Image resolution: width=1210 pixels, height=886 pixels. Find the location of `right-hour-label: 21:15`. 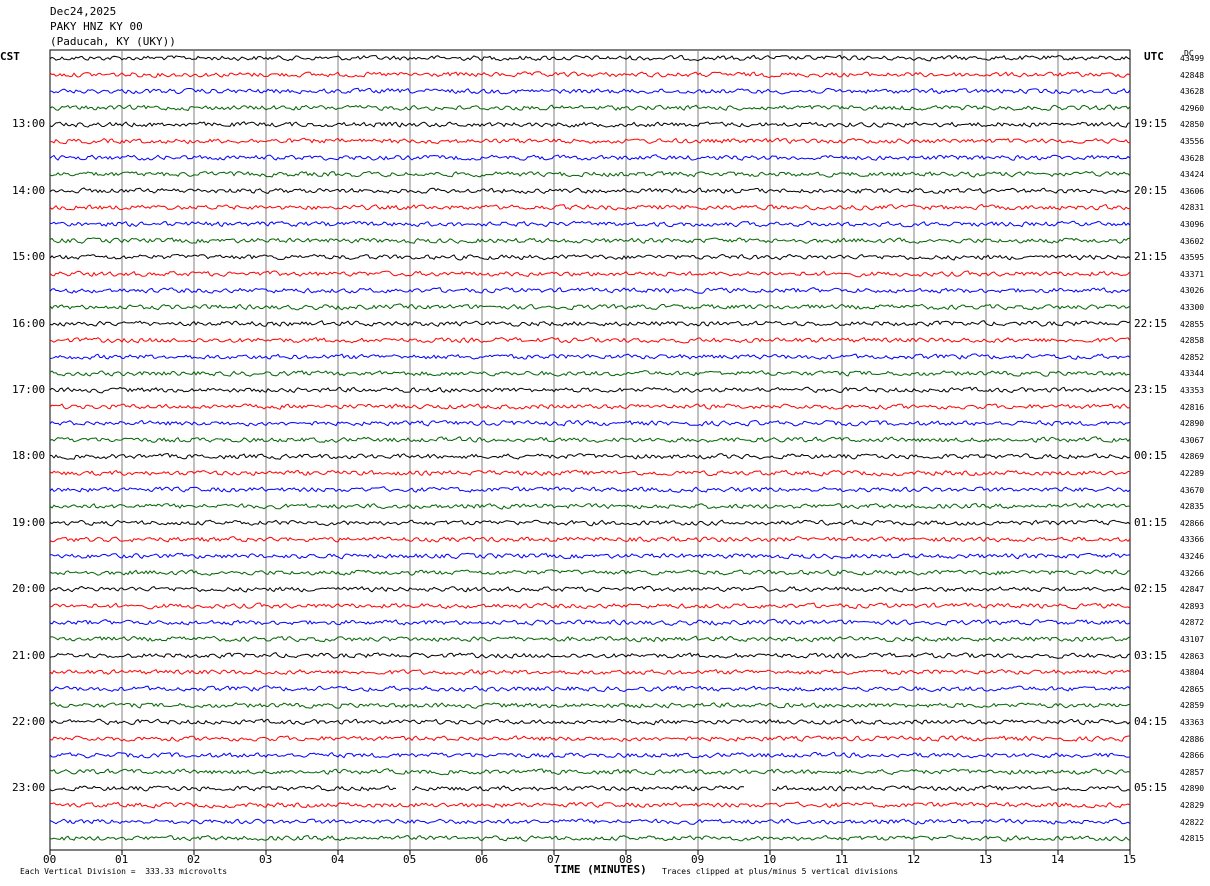

right-hour-label: 21:15 is located at coordinates (1151, 257).